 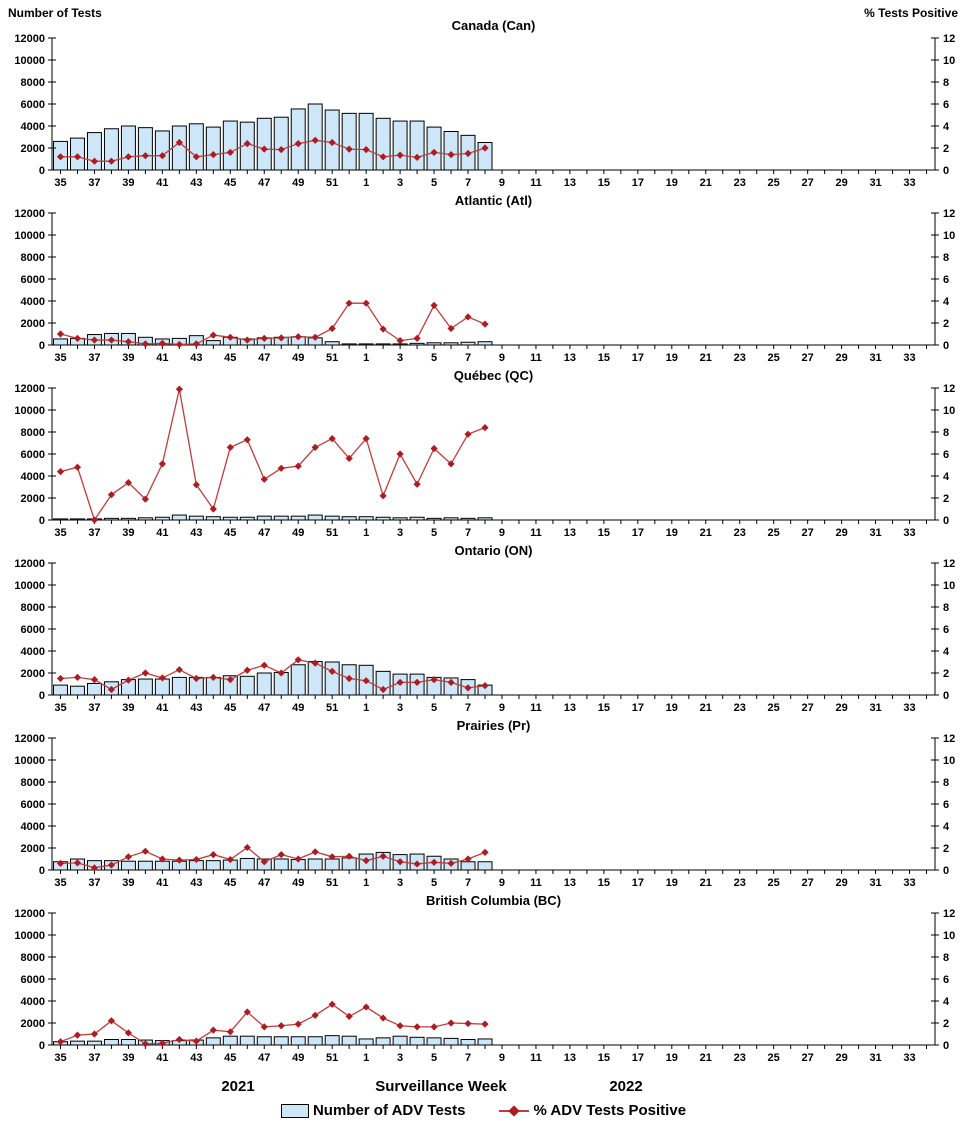 I want to click on svg-text: 29, so click(x=841, y=358).